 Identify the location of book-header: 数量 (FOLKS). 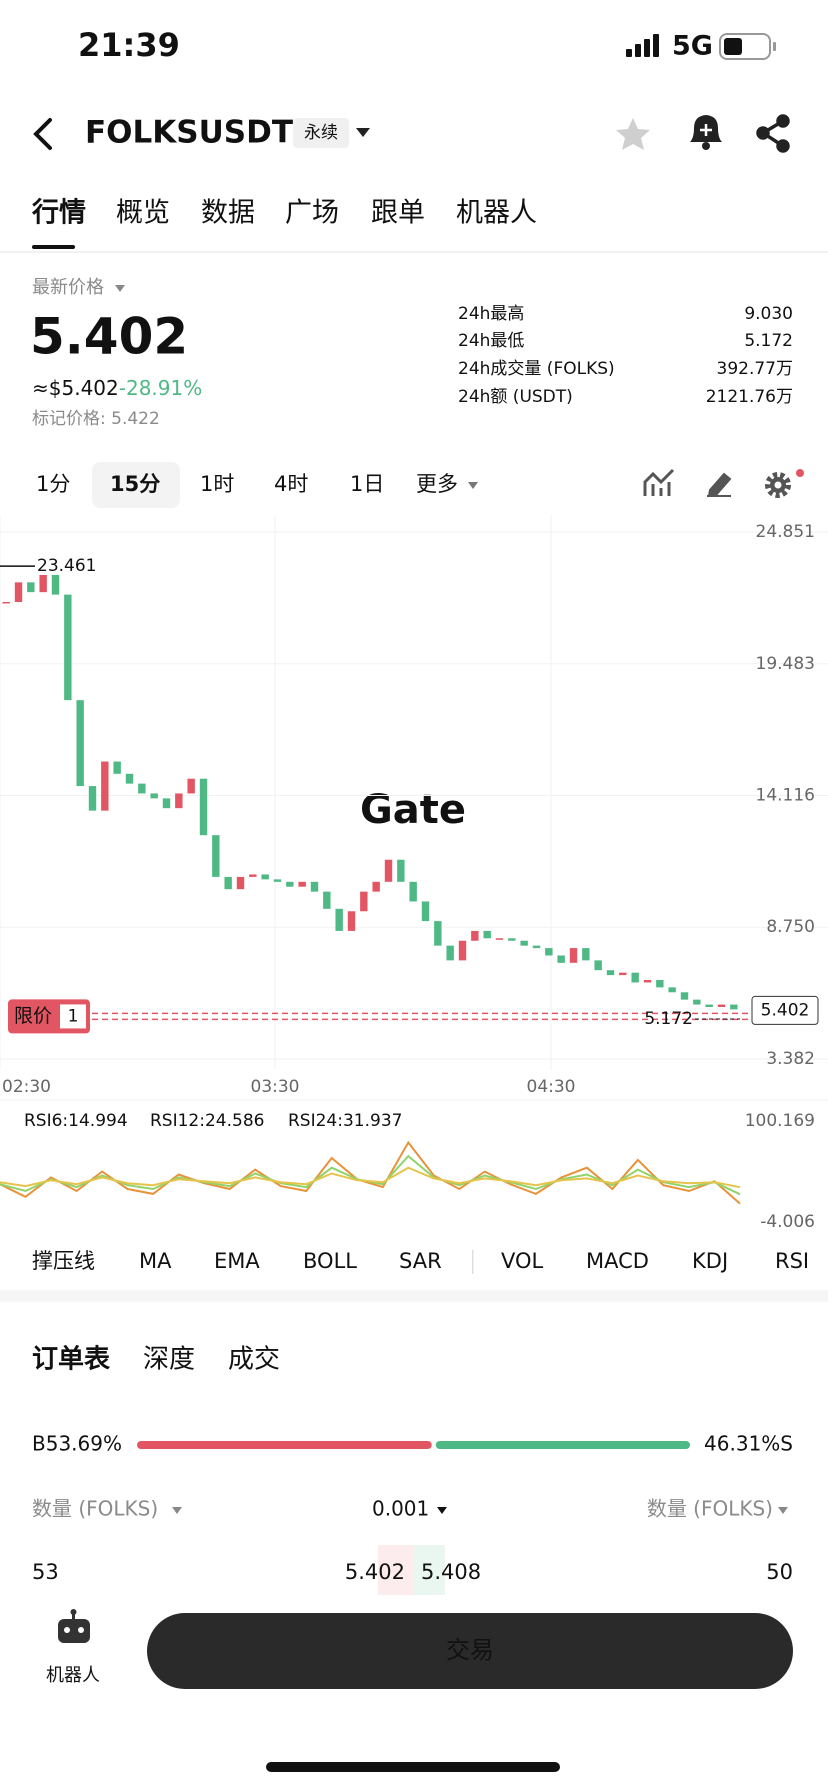
(710, 1509).